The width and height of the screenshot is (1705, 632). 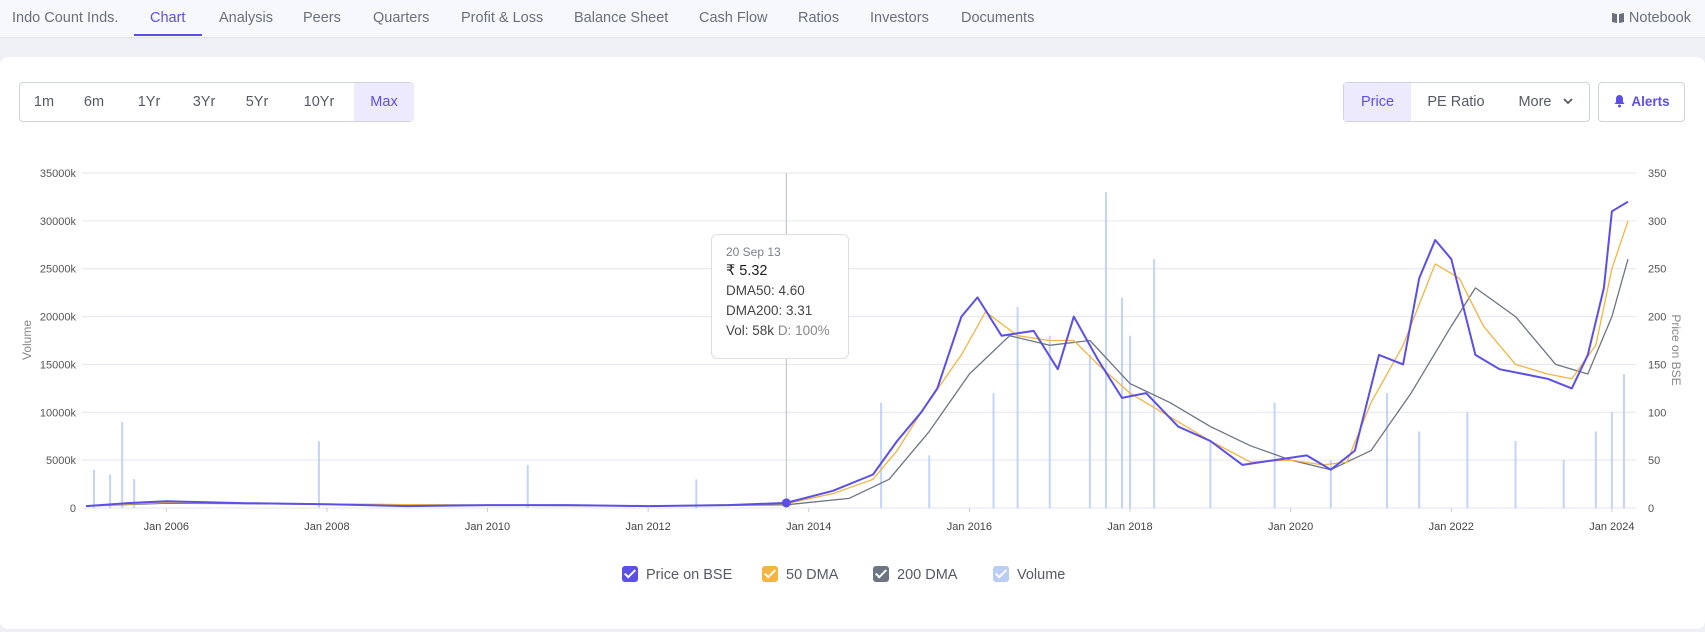 I want to click on x-axis-tick-label: Jan 2010, so click(x=487, y=527).